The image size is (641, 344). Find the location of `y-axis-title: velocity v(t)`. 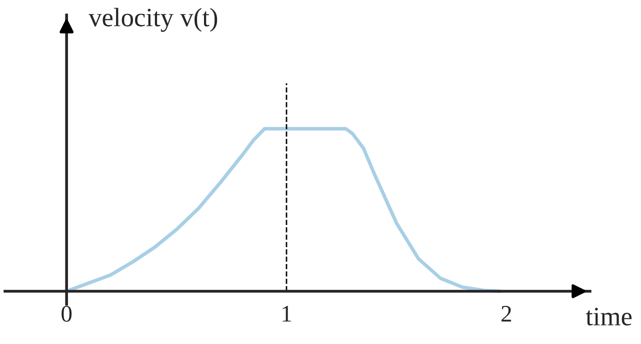

y-axis-title: velocity v(t) is located at coordinates (153, 20).